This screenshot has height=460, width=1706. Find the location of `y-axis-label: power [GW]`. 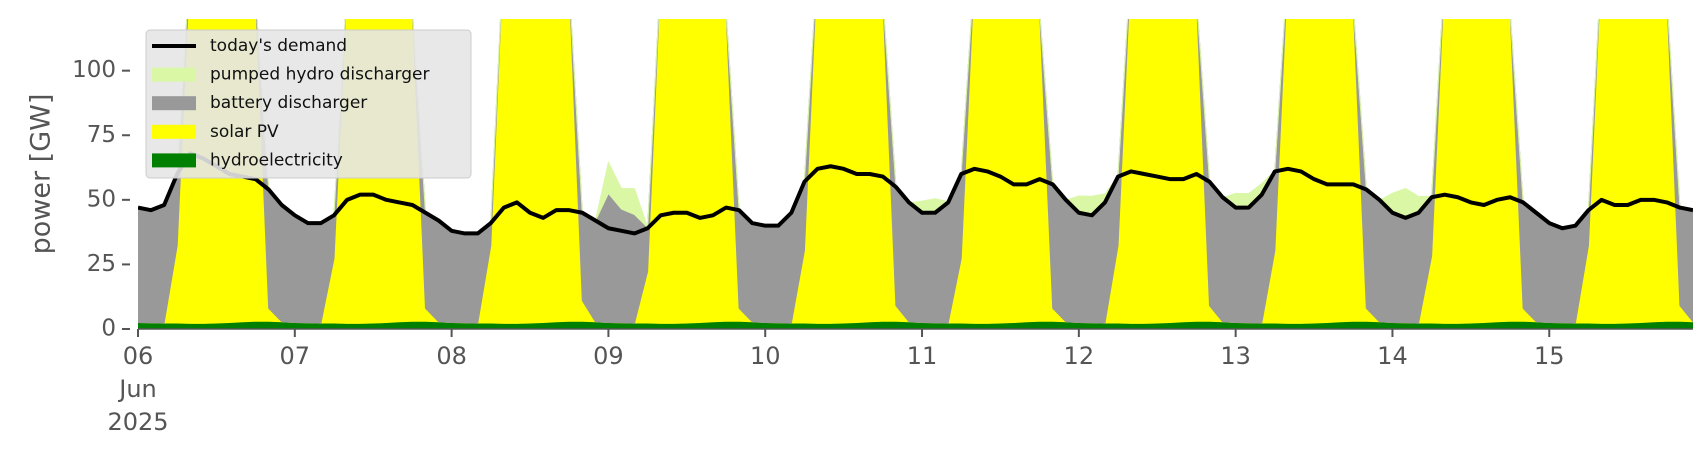

y-axis-label: power [GW] is located at coordinates (41, 174).